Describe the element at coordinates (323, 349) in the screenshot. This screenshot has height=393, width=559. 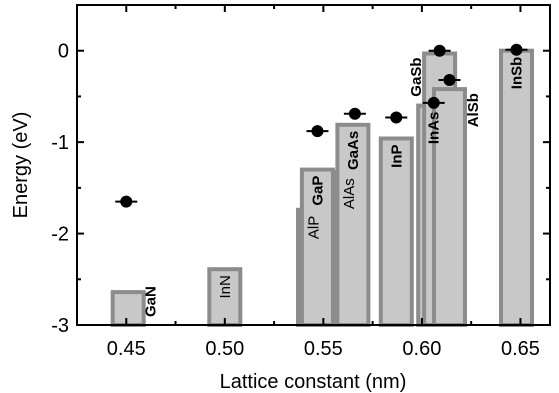
I see `x-tick-label: 0.55` at that location.